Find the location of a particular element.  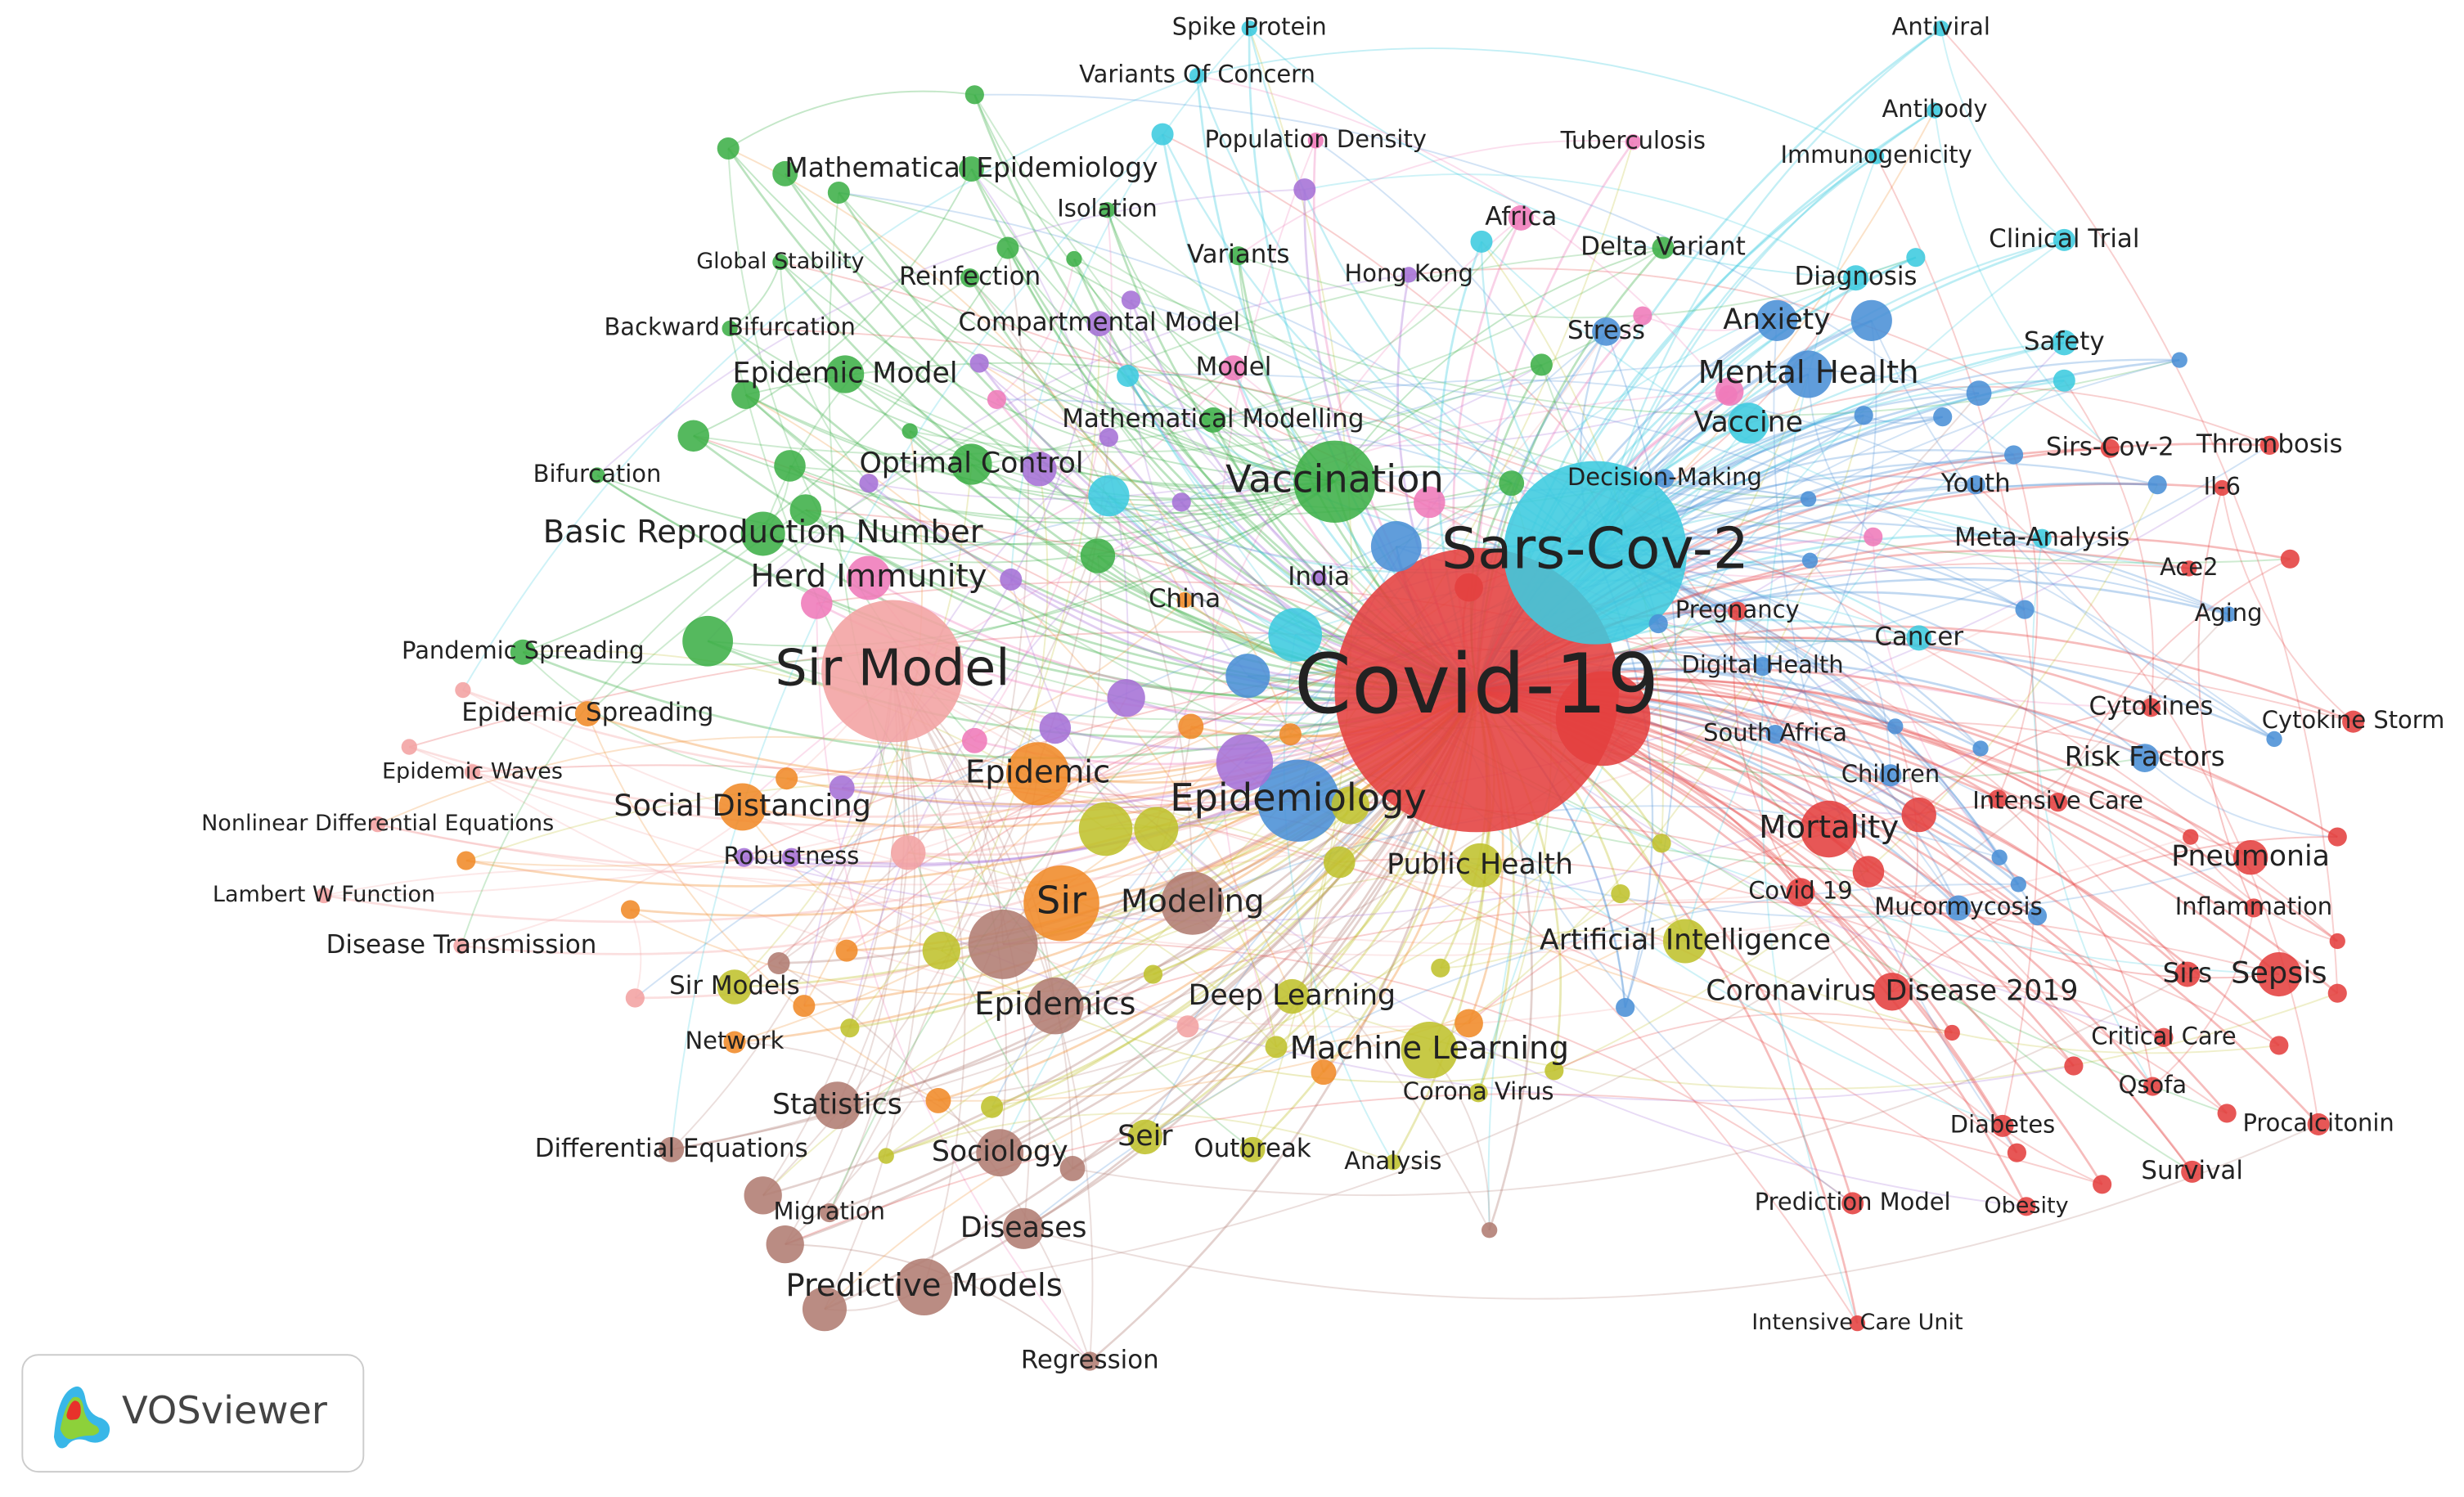

node-label: Aging is located at coordinates (2229, 613).